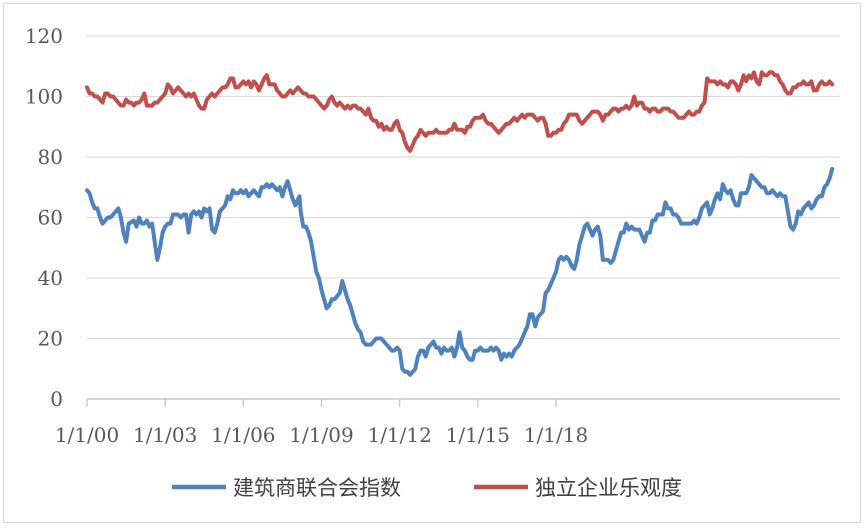  I want to click on y-tick-label: 60, so click(50, 218).